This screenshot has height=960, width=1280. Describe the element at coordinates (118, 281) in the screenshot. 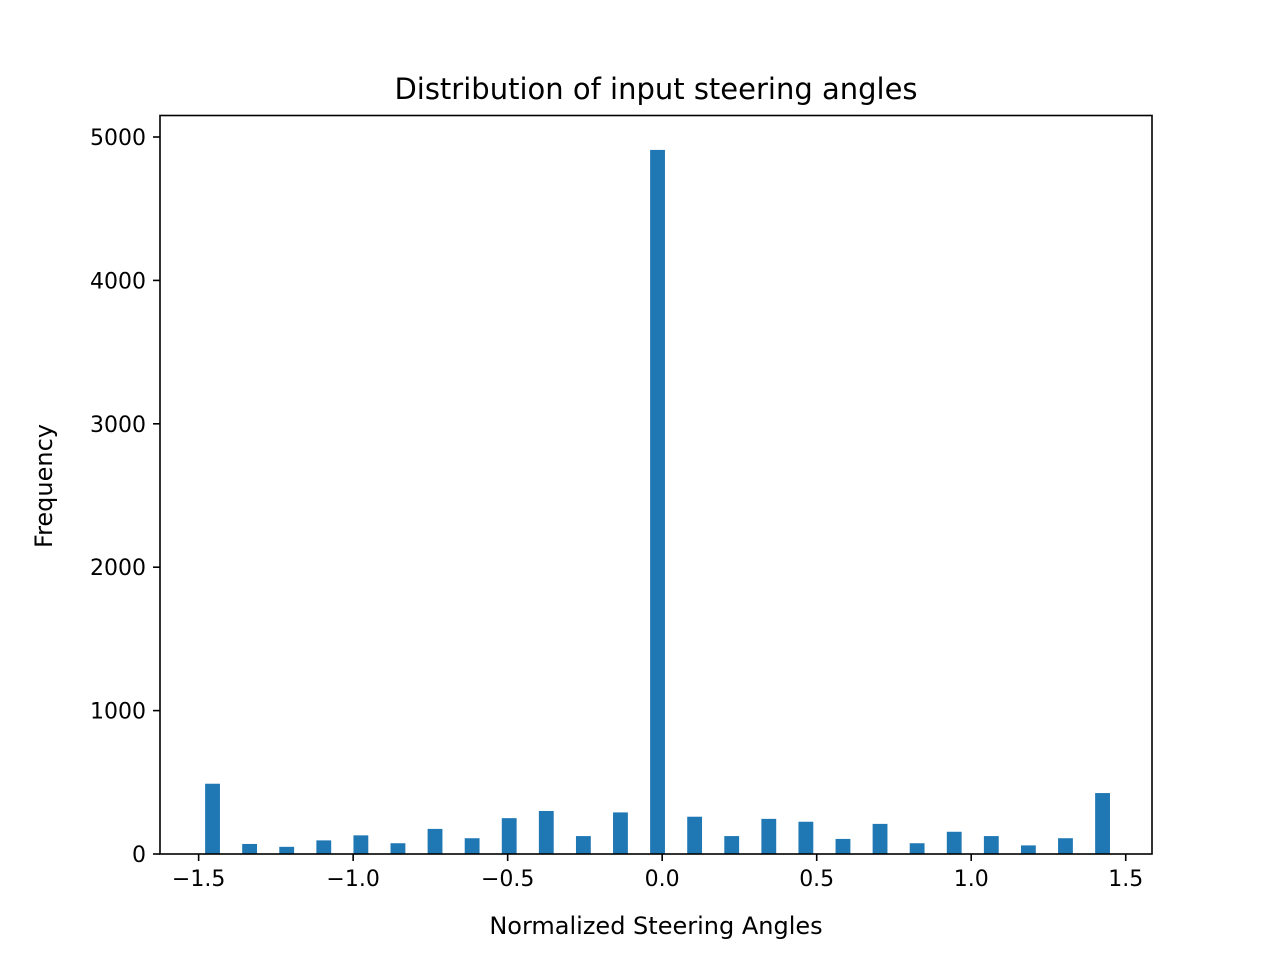

I see `y-tick-label: 4000` at that location.